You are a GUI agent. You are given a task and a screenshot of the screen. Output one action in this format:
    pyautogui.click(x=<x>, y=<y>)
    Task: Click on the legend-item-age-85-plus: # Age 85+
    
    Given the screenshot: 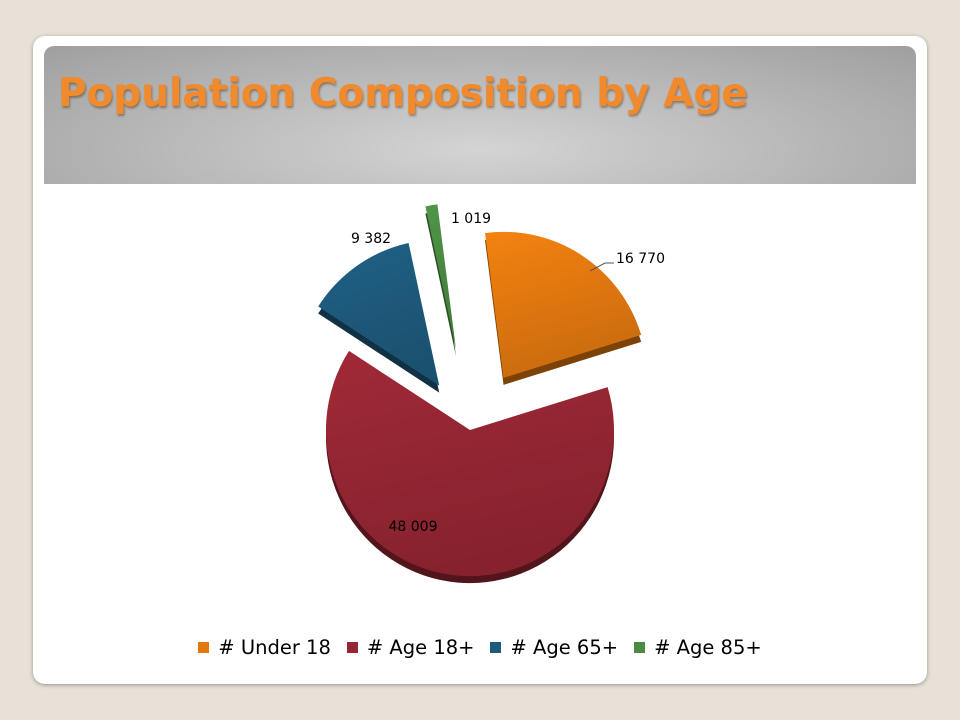 What is the action you would take?
    pyautogui.click(x=698, y=647)
    